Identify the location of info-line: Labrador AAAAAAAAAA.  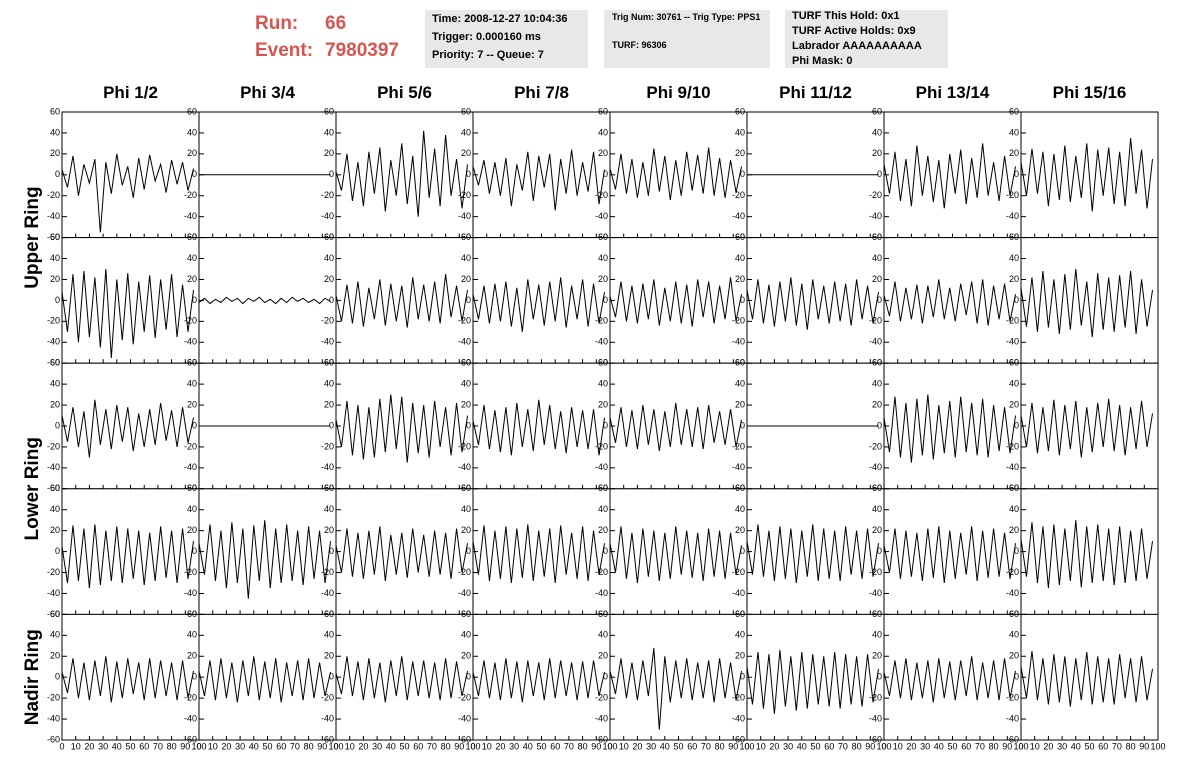
(857, 46).